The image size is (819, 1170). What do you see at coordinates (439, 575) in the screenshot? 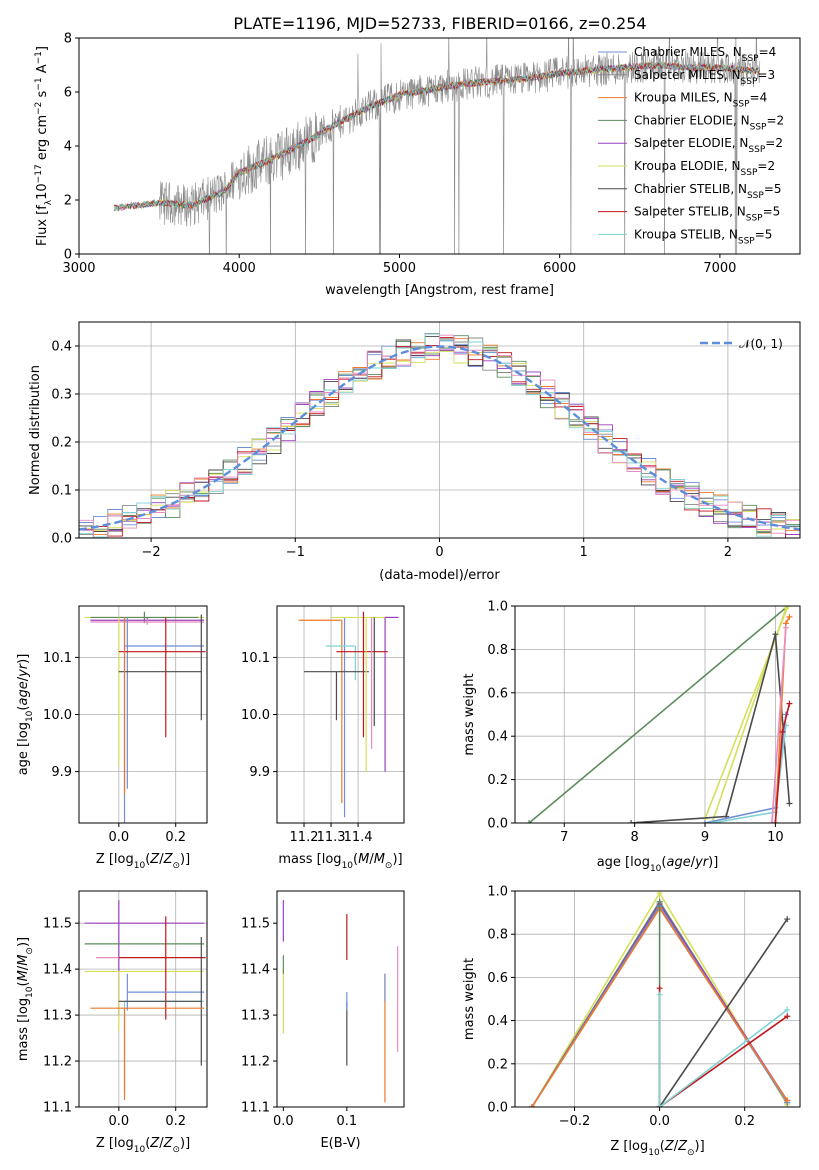
I see `residuals-xlabel: (data-model)/error` at bounding box center [439, 575].